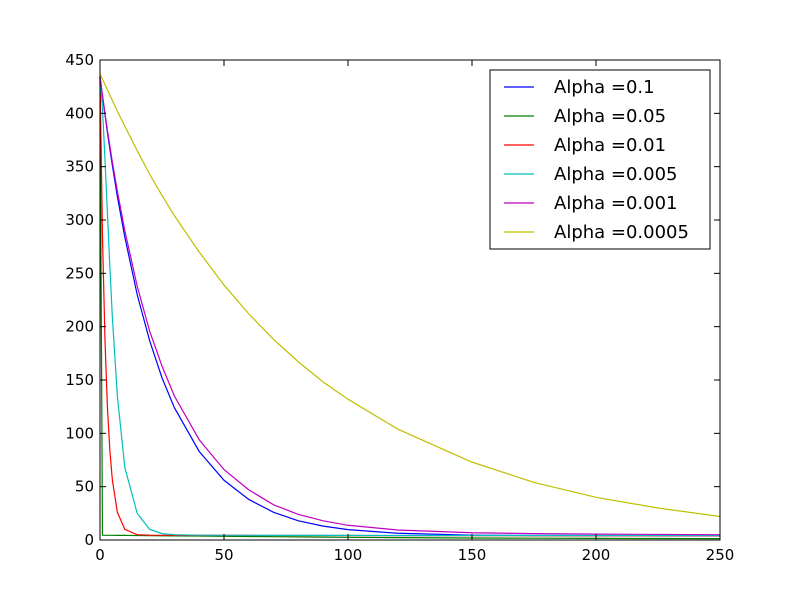 The height and width of the screenshot is (604, 800). What do you see at coordinates (100, 555) in the screenshot?
I see `x-tick-label: 0` at bounding box center [100, 555].